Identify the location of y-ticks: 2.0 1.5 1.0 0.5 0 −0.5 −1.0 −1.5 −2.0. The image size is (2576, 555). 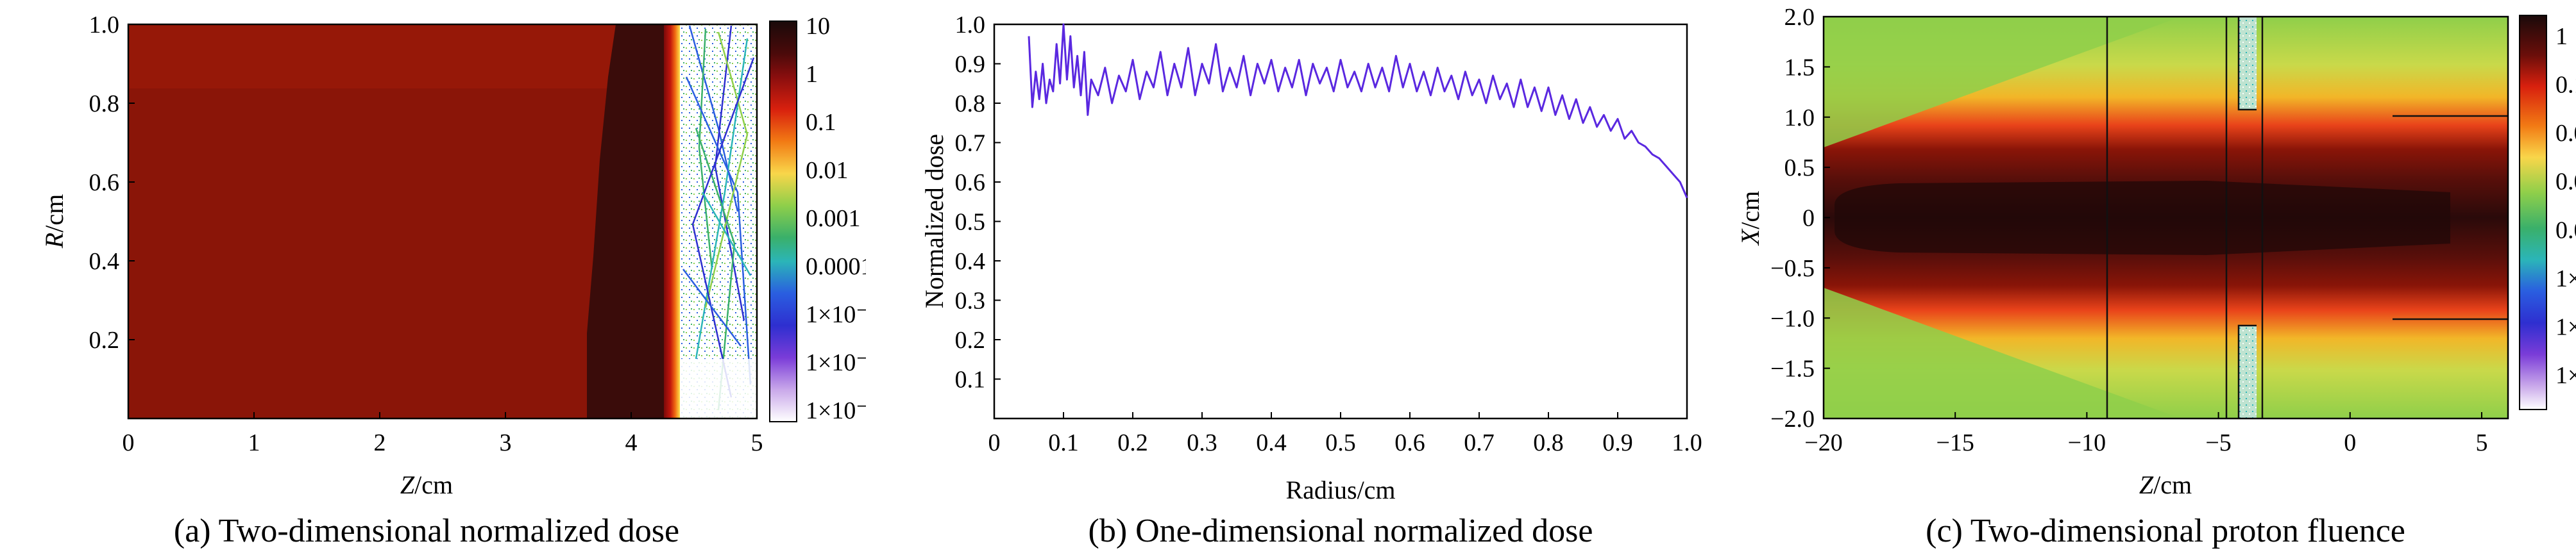
(1800, 219).